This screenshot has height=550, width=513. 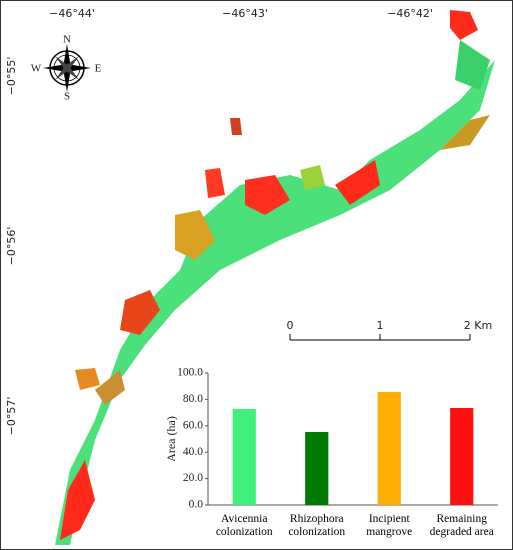 What do you see at coordinates (171, 439) in the screenshot?
I see `y-axis-label: Area (ha)` at bounding box center [171, 439].